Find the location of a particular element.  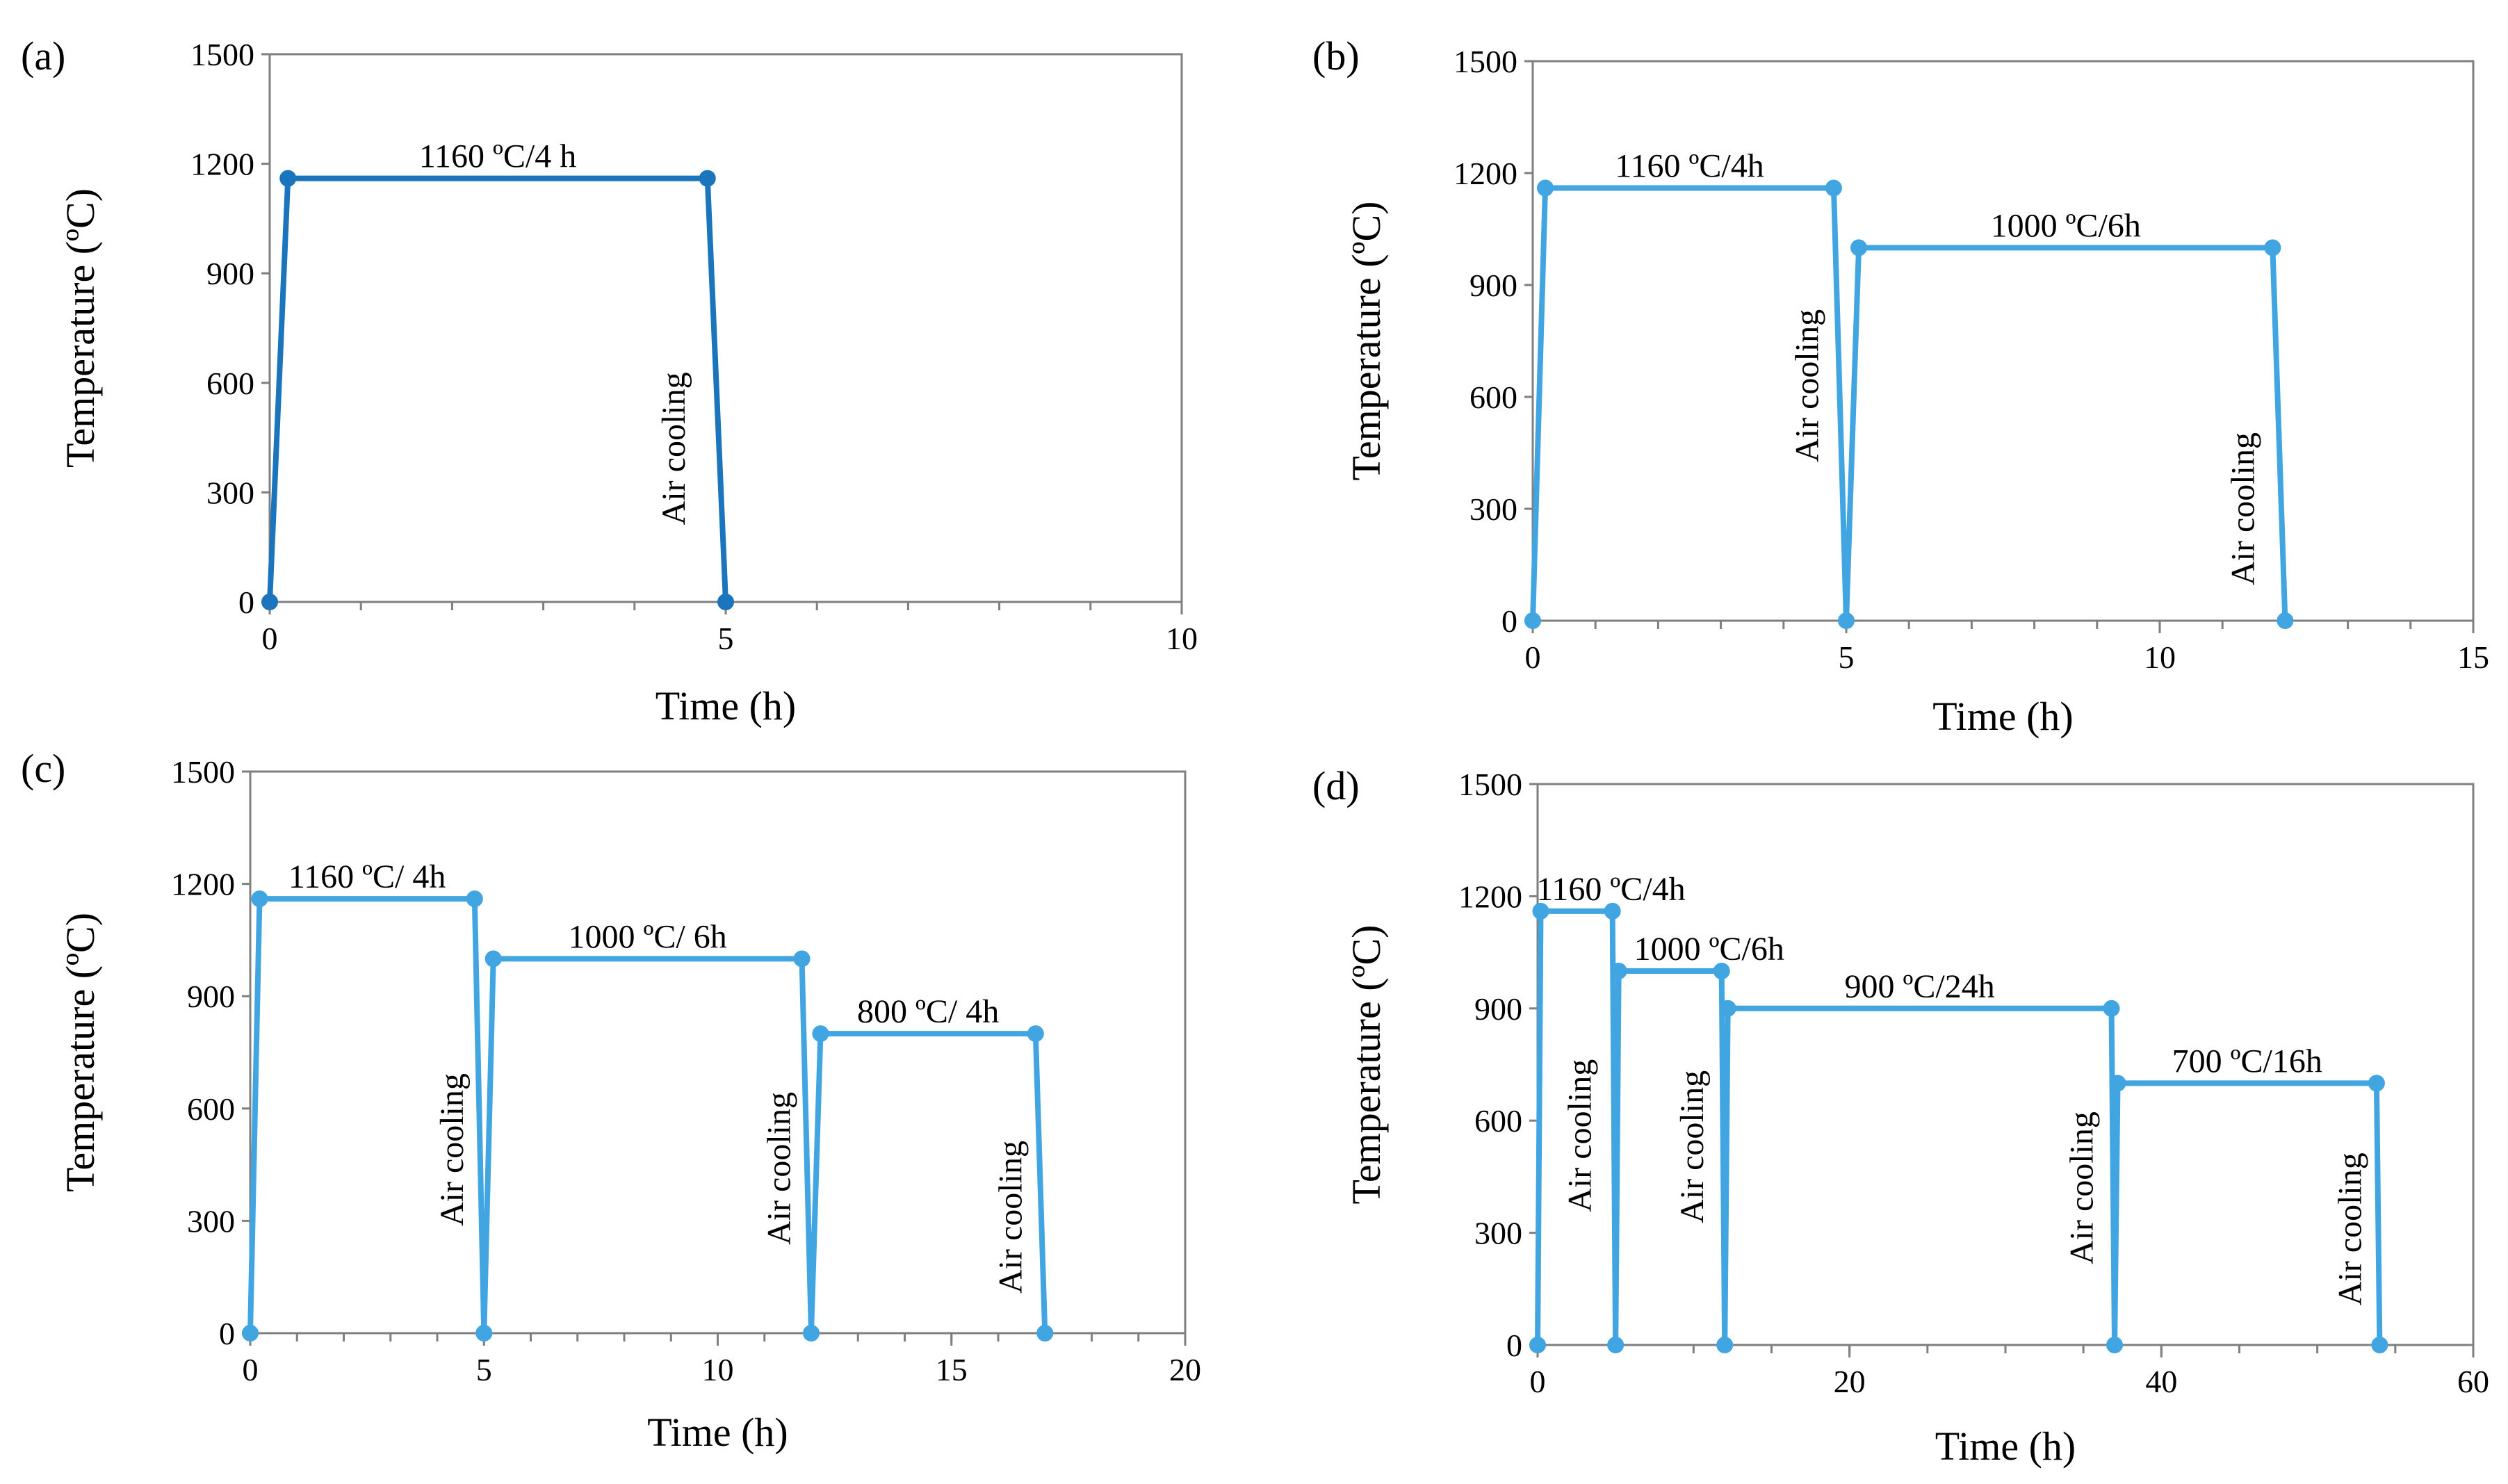

panel-label: (a) is located at coordinates (43, 56).